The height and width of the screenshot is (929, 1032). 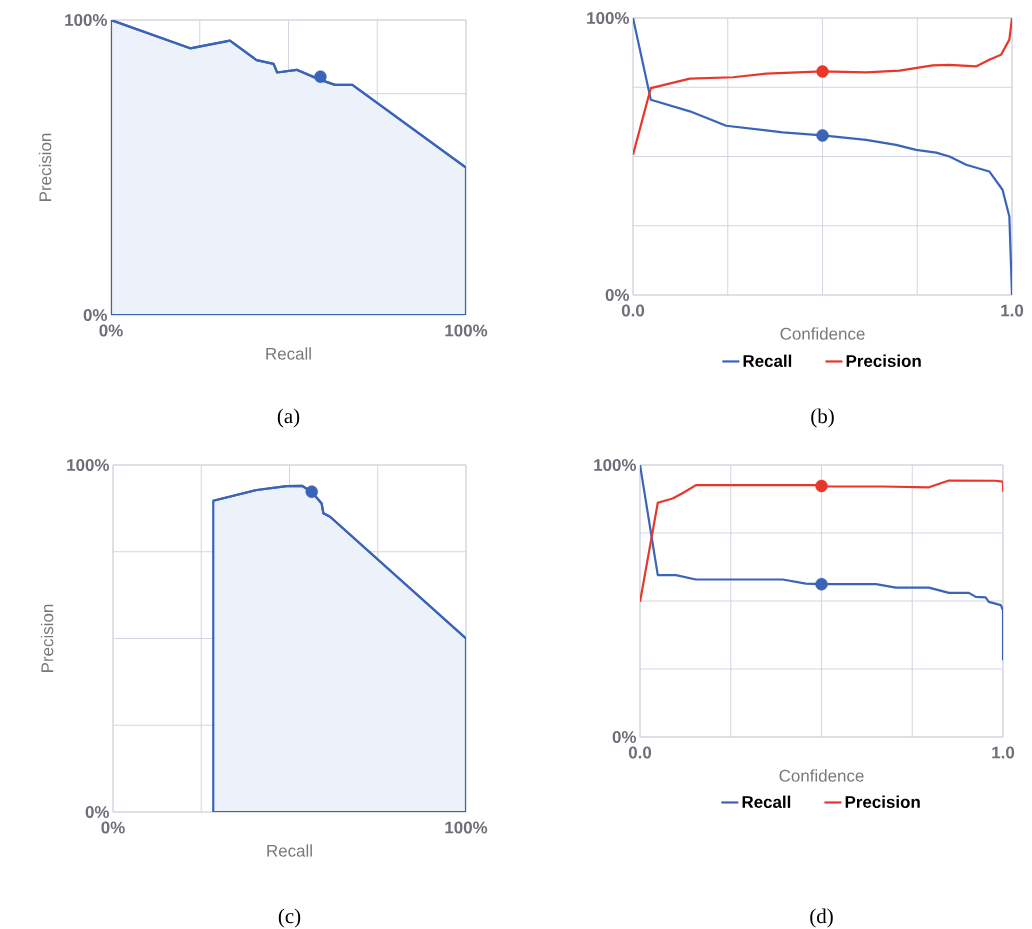 What do you see at coordinates (289, 918) in the screenshot?
I see `text: (c)` at bounding box center [289, 918].